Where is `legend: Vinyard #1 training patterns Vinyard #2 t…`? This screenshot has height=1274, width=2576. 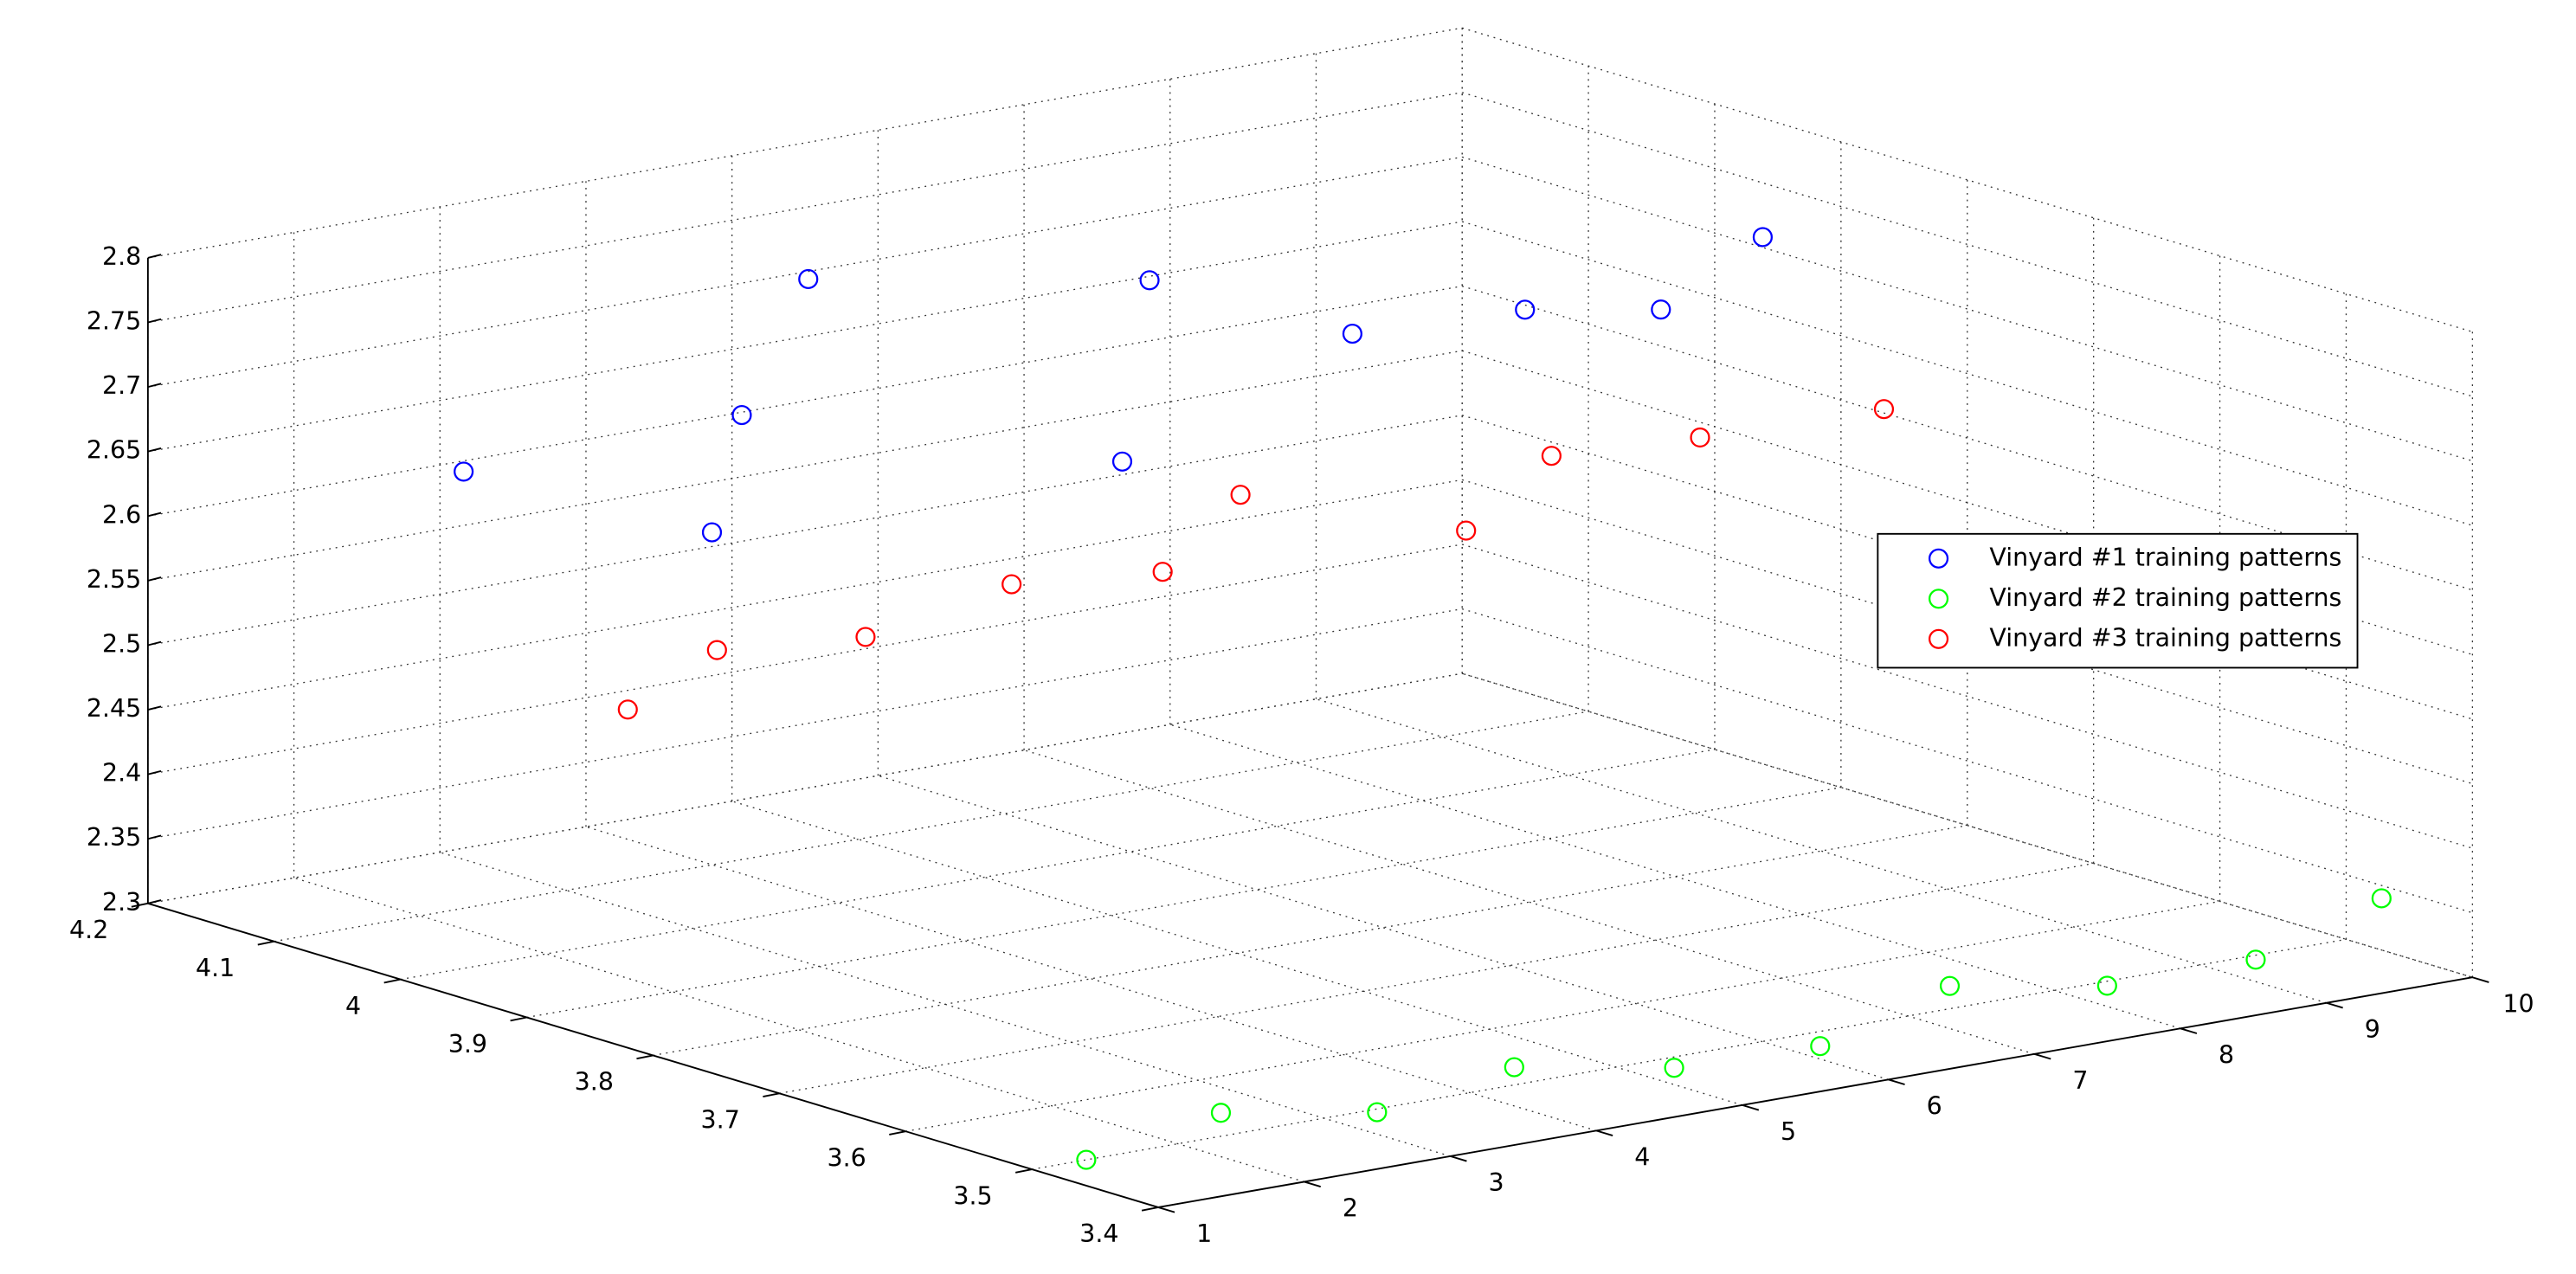 legend: Vinyard #1 training patterns Vinyard #2 t… is located at coordinates (2118, 600).